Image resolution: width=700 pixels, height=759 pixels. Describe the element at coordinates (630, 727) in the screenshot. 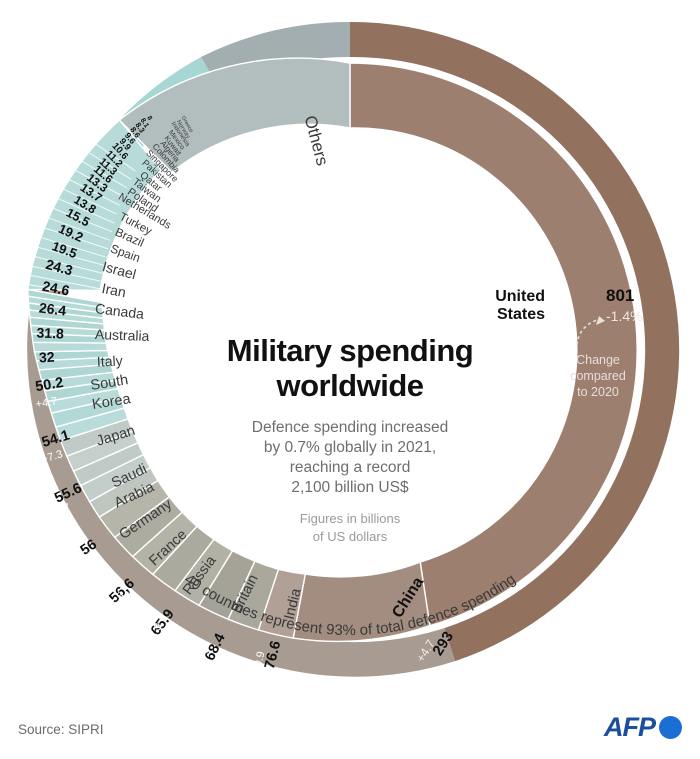

I see `afp-wordmark: AFP` at that location.